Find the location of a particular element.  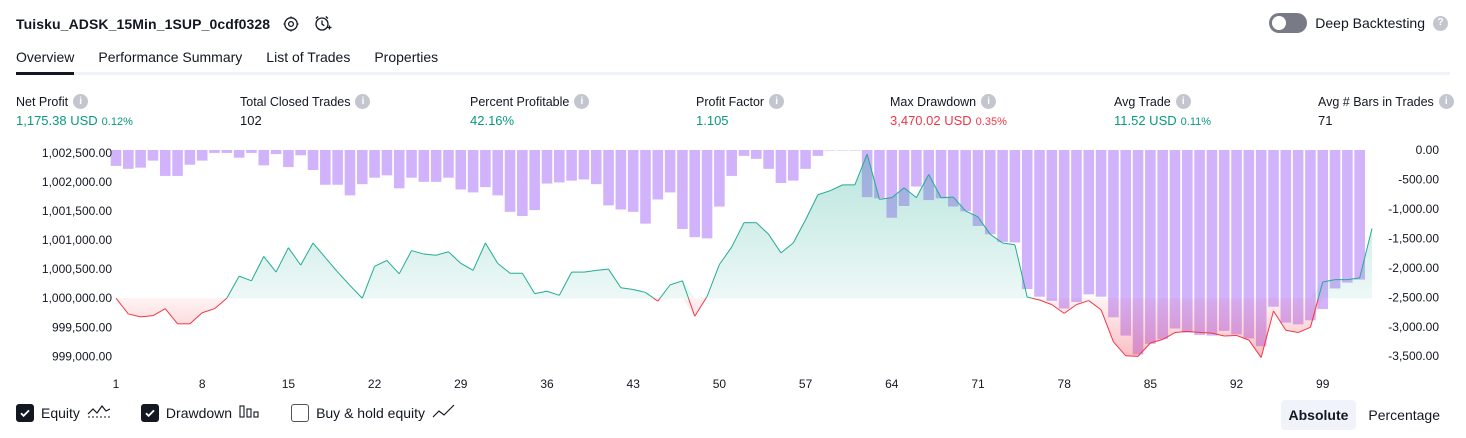

absolute-button: Absolute is located at coordinates (1318, 415).